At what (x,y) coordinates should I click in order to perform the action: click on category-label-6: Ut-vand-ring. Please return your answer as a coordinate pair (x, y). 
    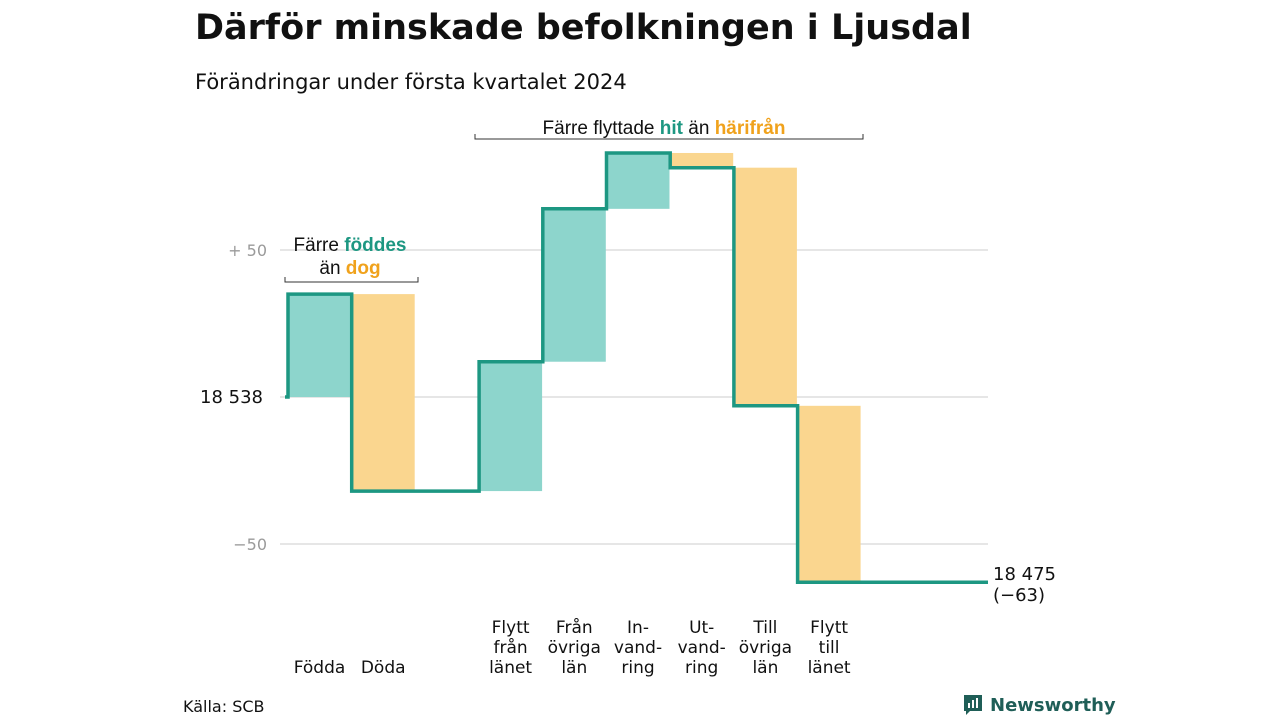
    Looking at the image, I should click on (702, 648).